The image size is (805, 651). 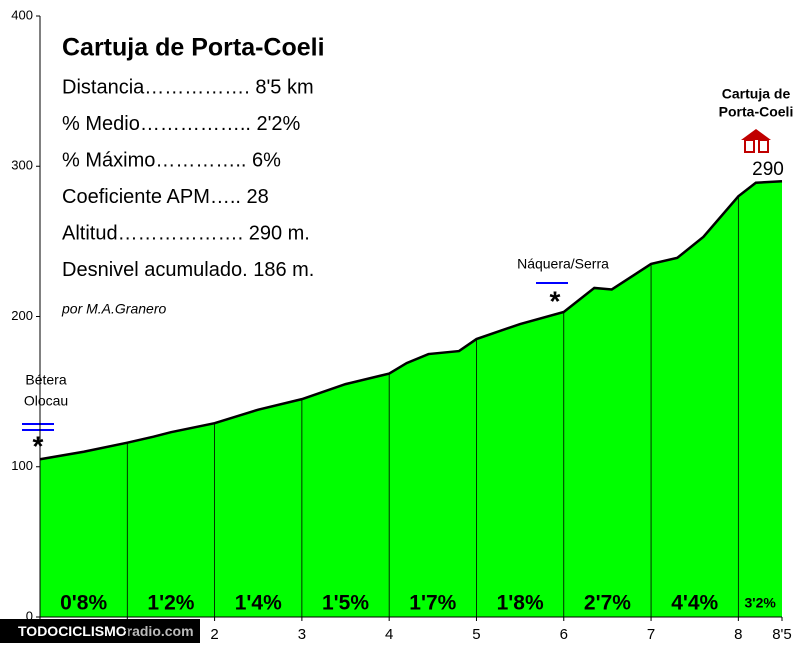 I want to click on start-label: Olocau, so click(x=46, y=401).